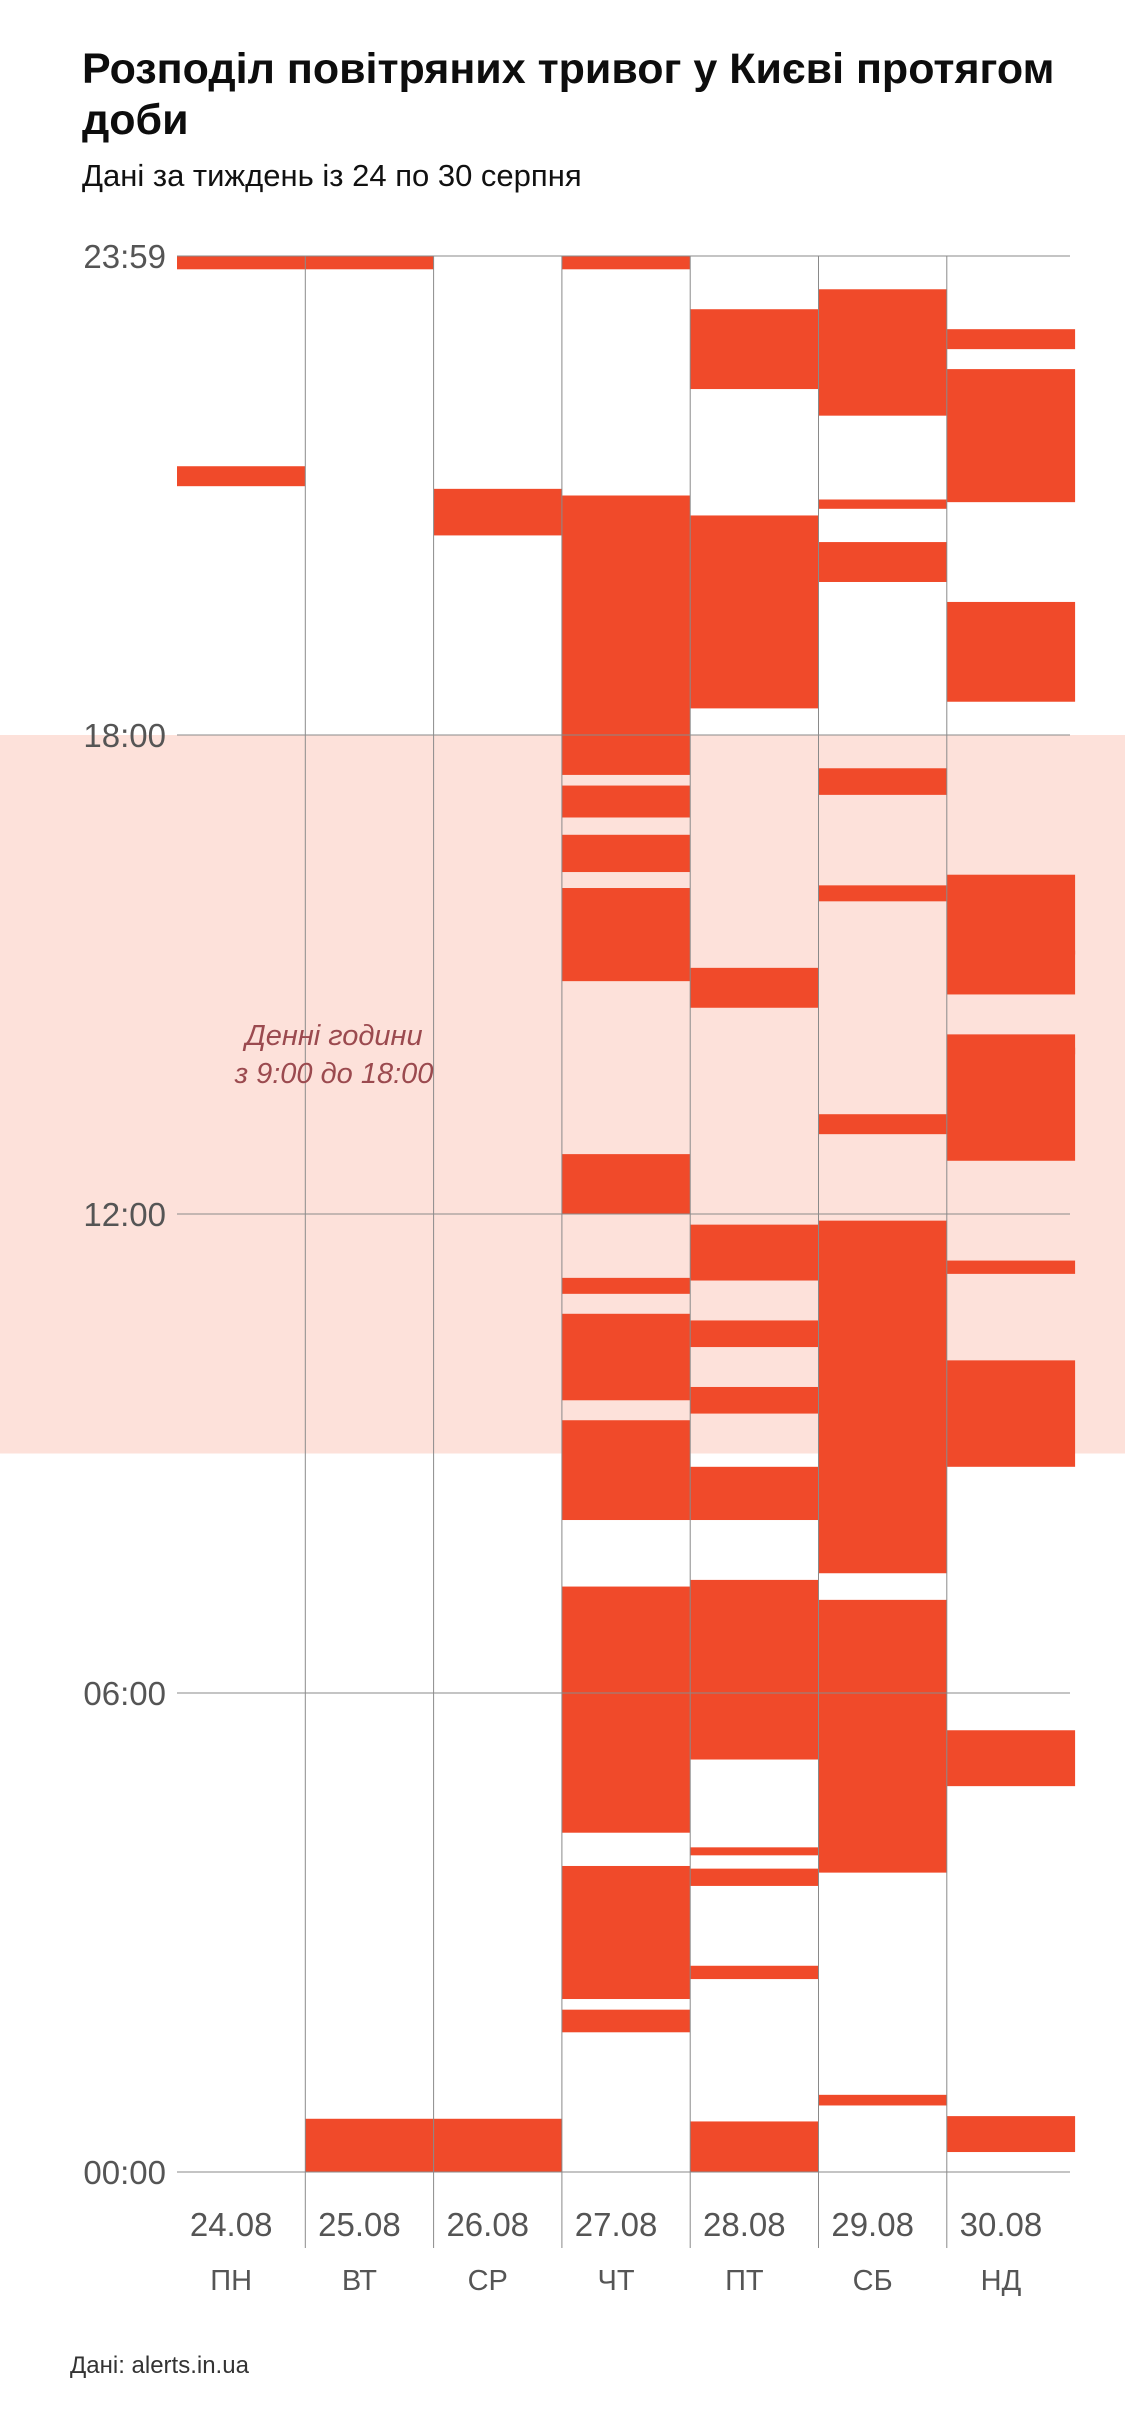 This screenshot has height=2436, width=1125. Describe the element at coordinates (334, 1074) in the screenshot. I see `daytime-band-label: з 9:00 до 18:00` at that location.